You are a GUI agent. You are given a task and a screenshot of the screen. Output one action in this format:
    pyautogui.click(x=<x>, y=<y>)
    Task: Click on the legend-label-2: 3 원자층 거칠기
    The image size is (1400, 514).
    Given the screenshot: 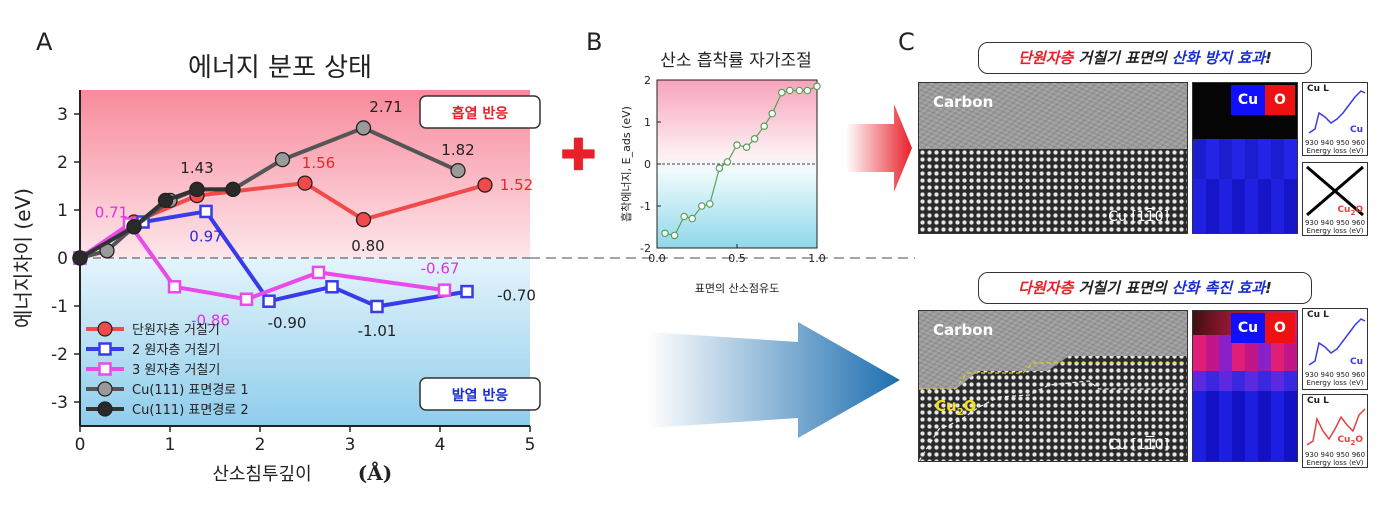 What is the action you would take?
    pyautogui.click(x=176, y=370)
    